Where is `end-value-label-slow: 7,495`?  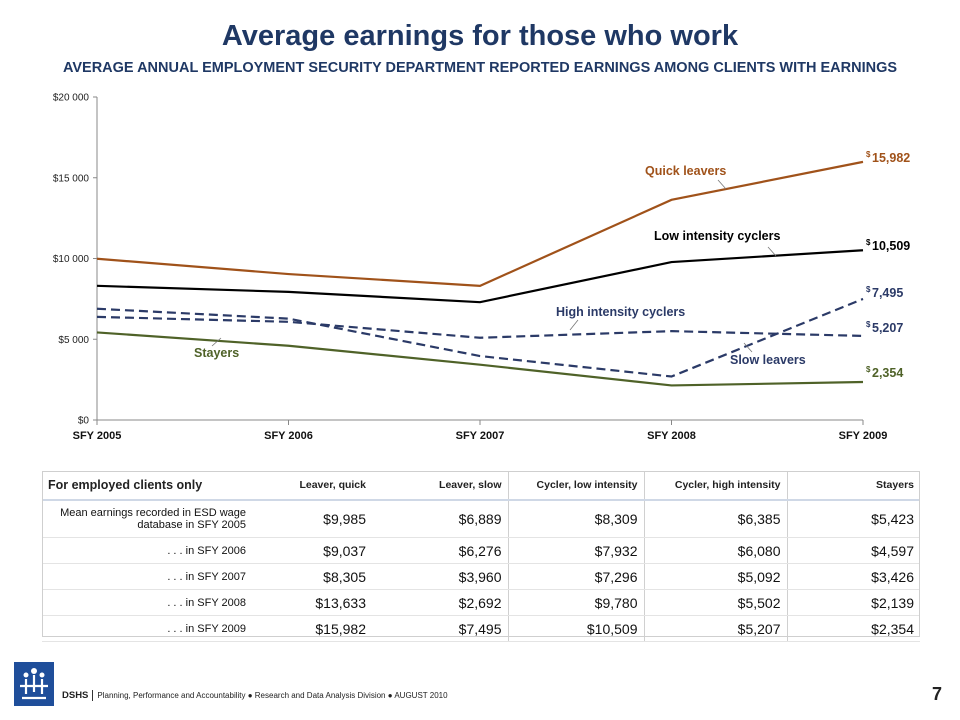 end-value-label-slow: 7,495 is located at coordinates (887, 293).